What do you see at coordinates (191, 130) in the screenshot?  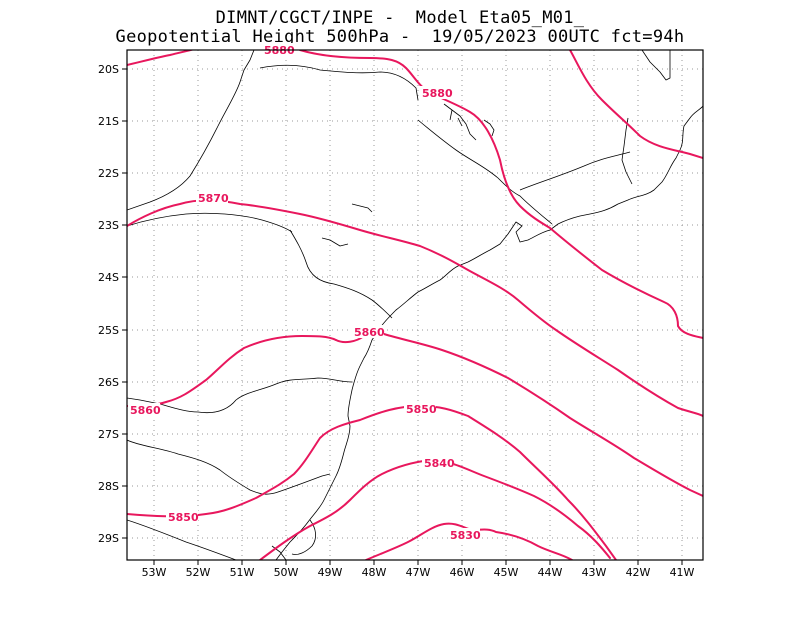 I see `border-sp-pr-ms` at bounding box center [191, 130].